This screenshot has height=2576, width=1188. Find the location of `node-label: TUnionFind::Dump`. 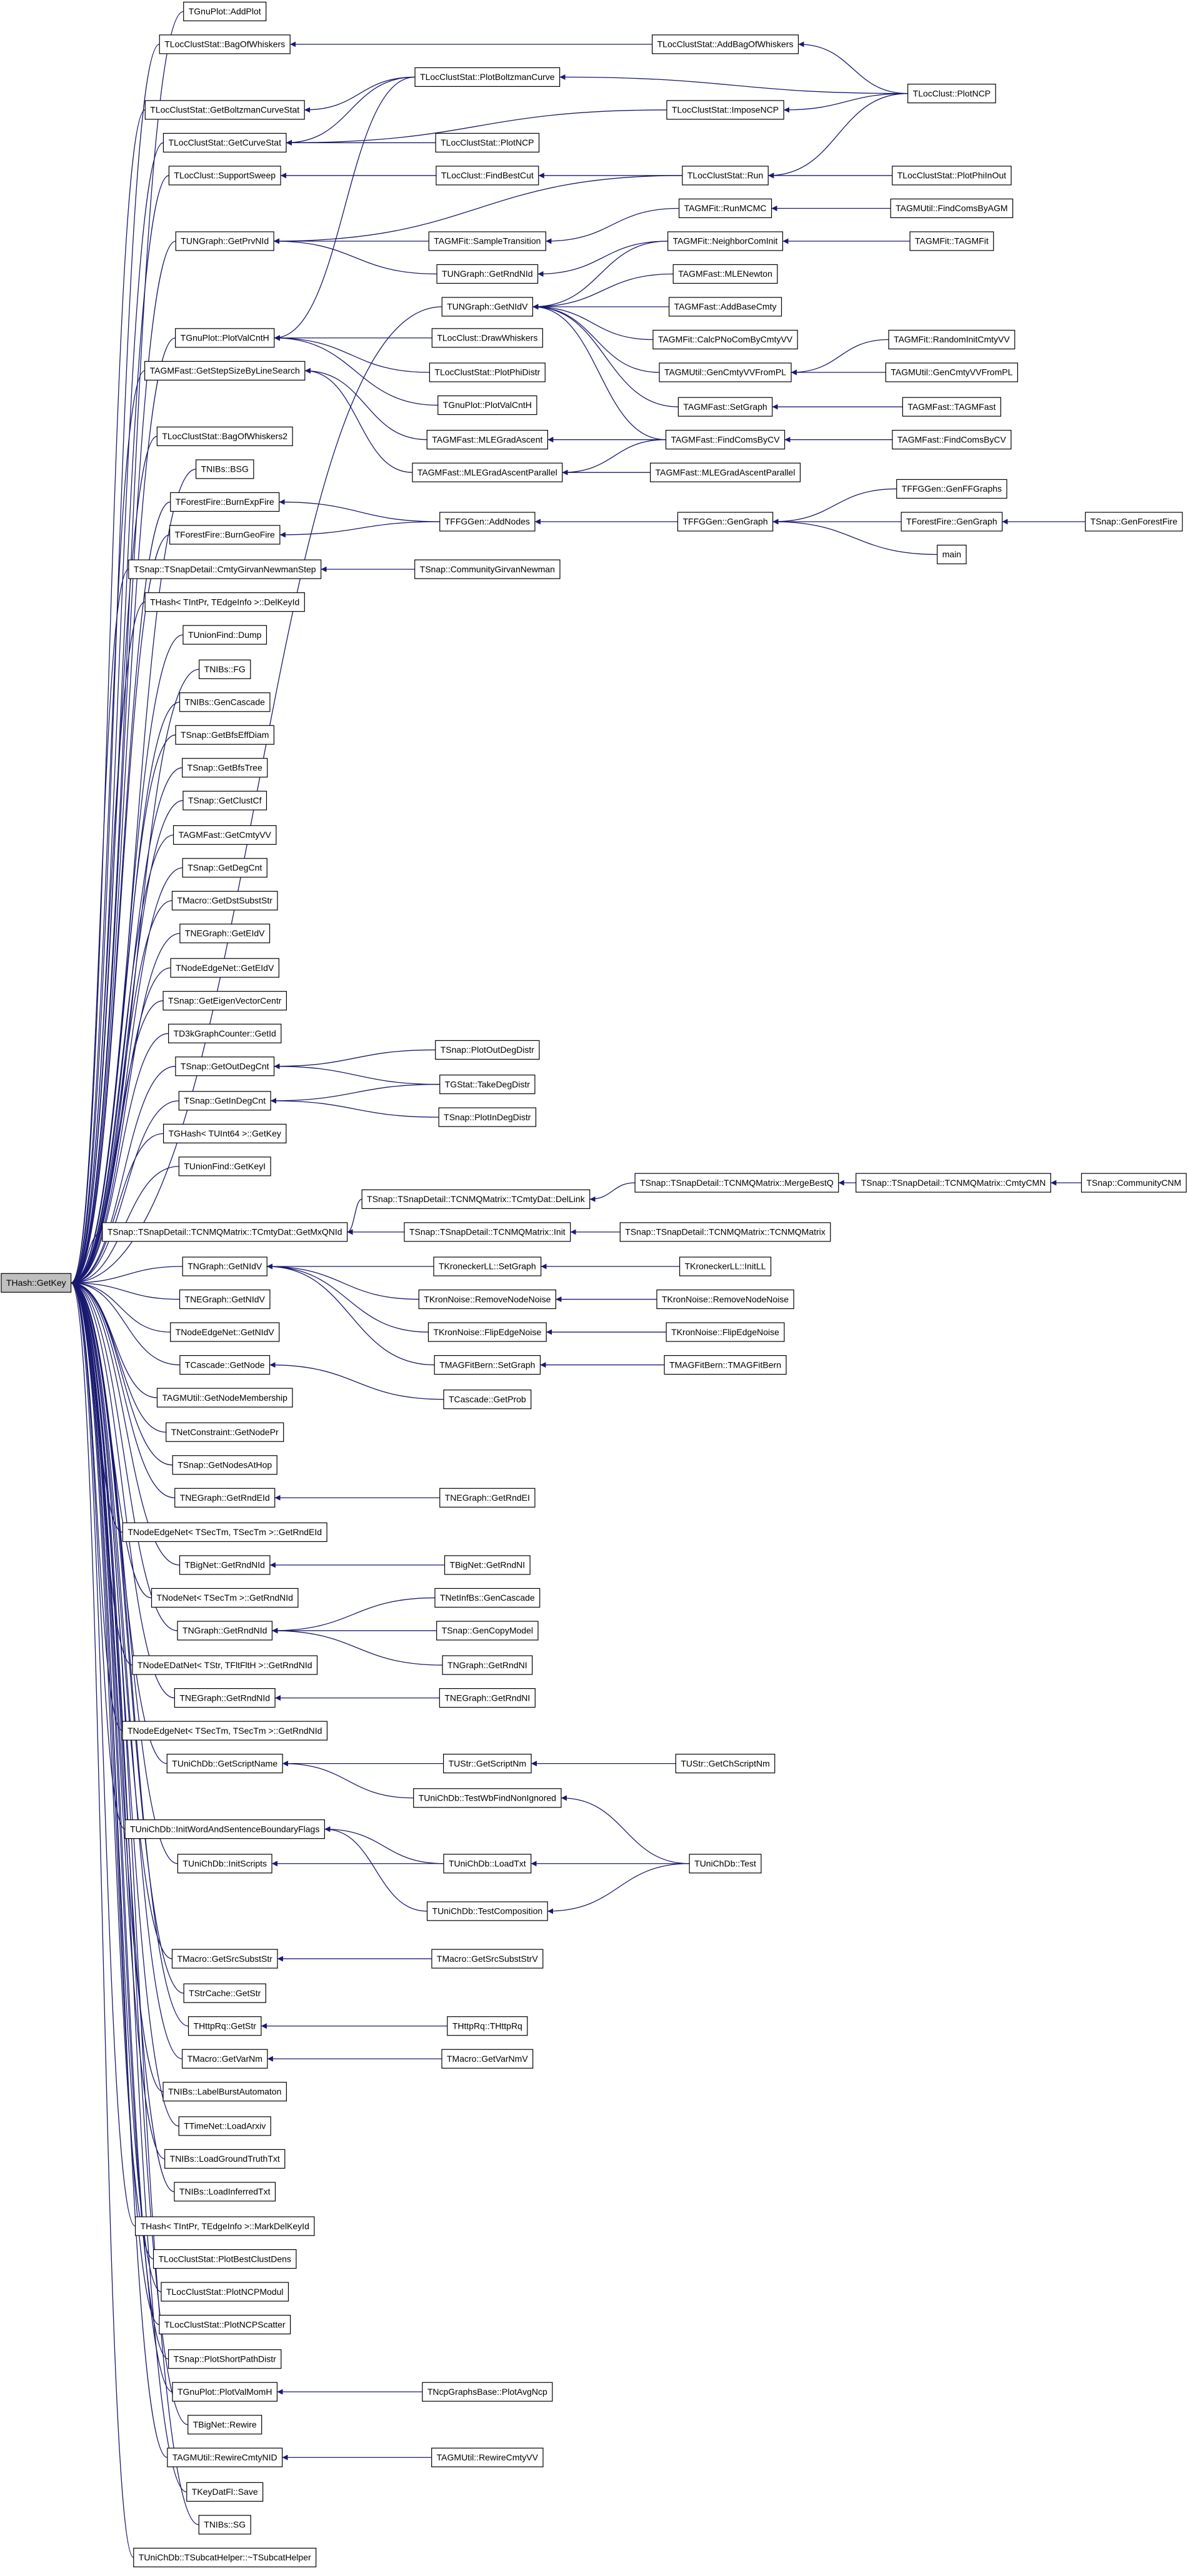

node-label: TUnionFind::Dump is located at coordinates (225, 635).